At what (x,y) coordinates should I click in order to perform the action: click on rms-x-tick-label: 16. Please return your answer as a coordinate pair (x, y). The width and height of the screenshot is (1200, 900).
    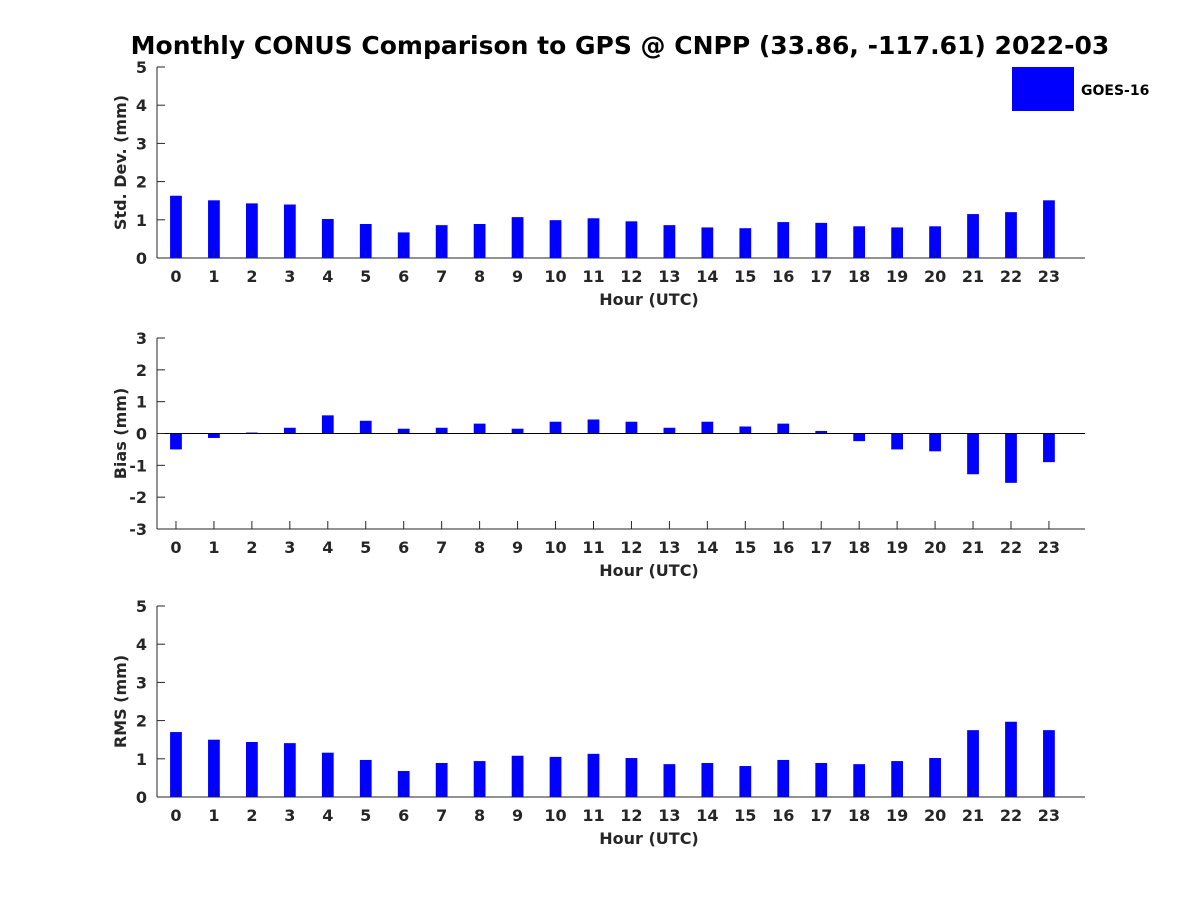
    Looking at the image, I should click on (783, 815).